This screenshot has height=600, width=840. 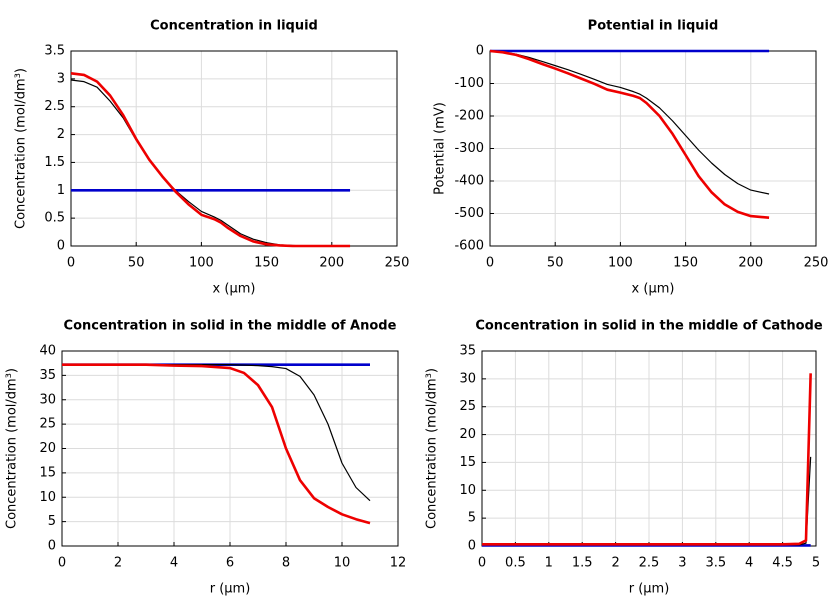 What do you see at coordinates (682, 563) in the screenshot?
I see `x-tick-label: 3` at bounding box center [682, 563].